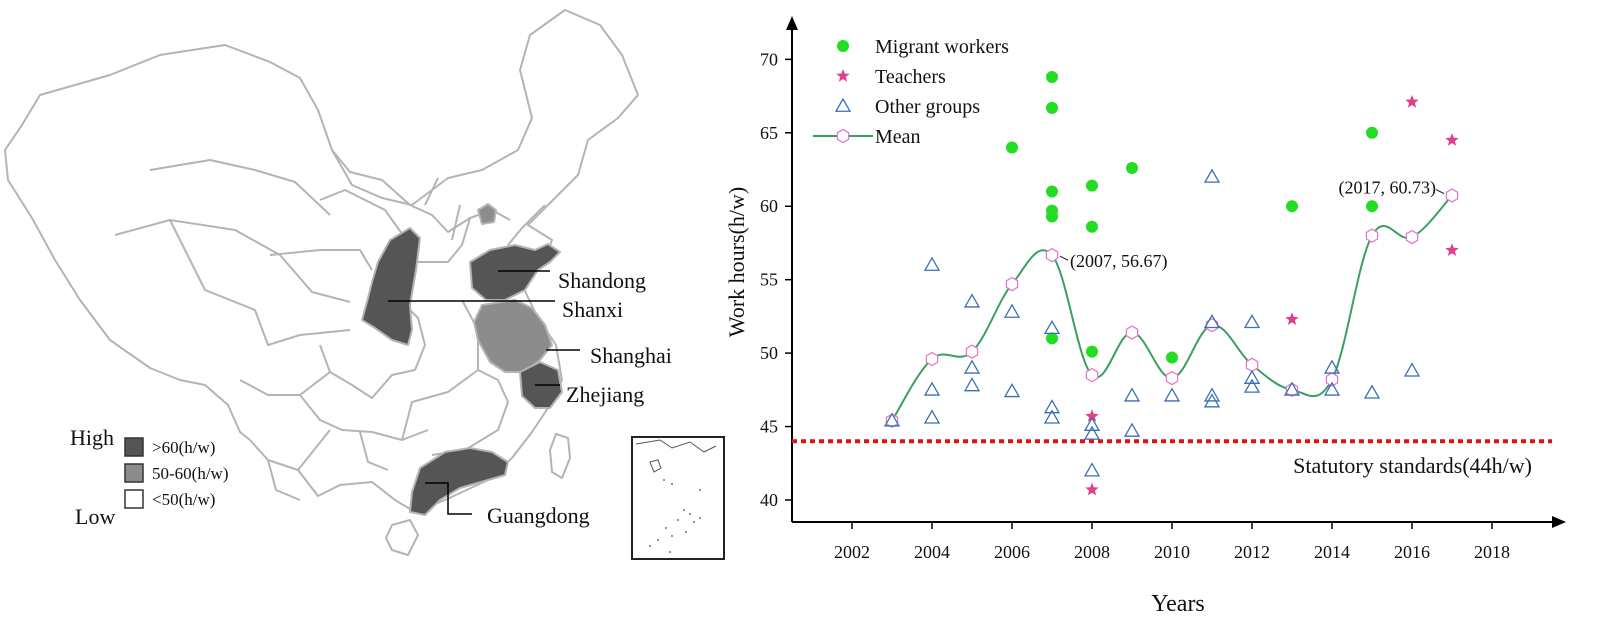 The image size is (1600, 619). I want to click on highlighted-provinces, so click(462, 359).